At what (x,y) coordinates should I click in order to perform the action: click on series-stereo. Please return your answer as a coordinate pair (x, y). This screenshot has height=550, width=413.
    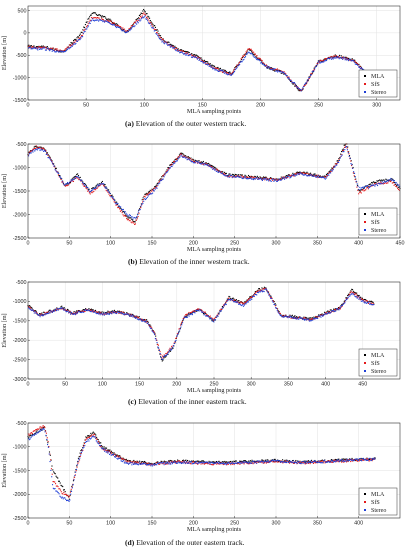
    Looking at the image, I should click on (205, 53).